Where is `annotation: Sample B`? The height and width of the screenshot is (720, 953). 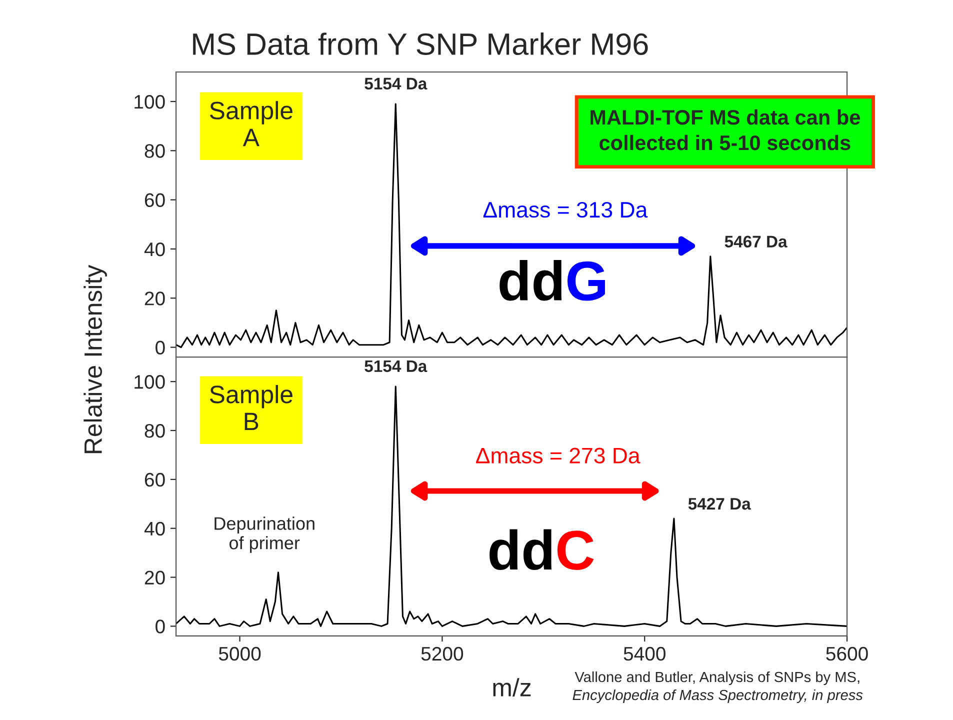
annotation: Sample B is located at coordinates (251, 407).